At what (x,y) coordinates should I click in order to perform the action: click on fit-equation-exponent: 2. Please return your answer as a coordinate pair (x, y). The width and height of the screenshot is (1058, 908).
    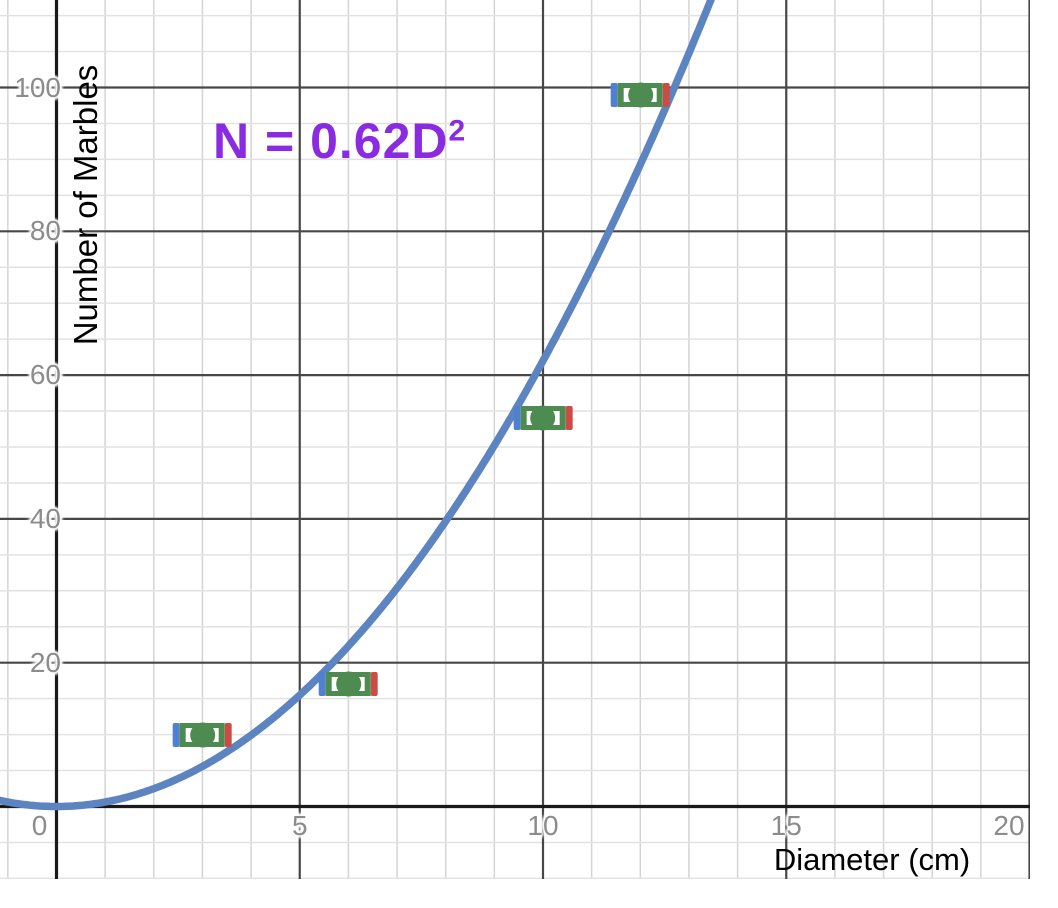
    Looking at the image, I should click on (457, 131).